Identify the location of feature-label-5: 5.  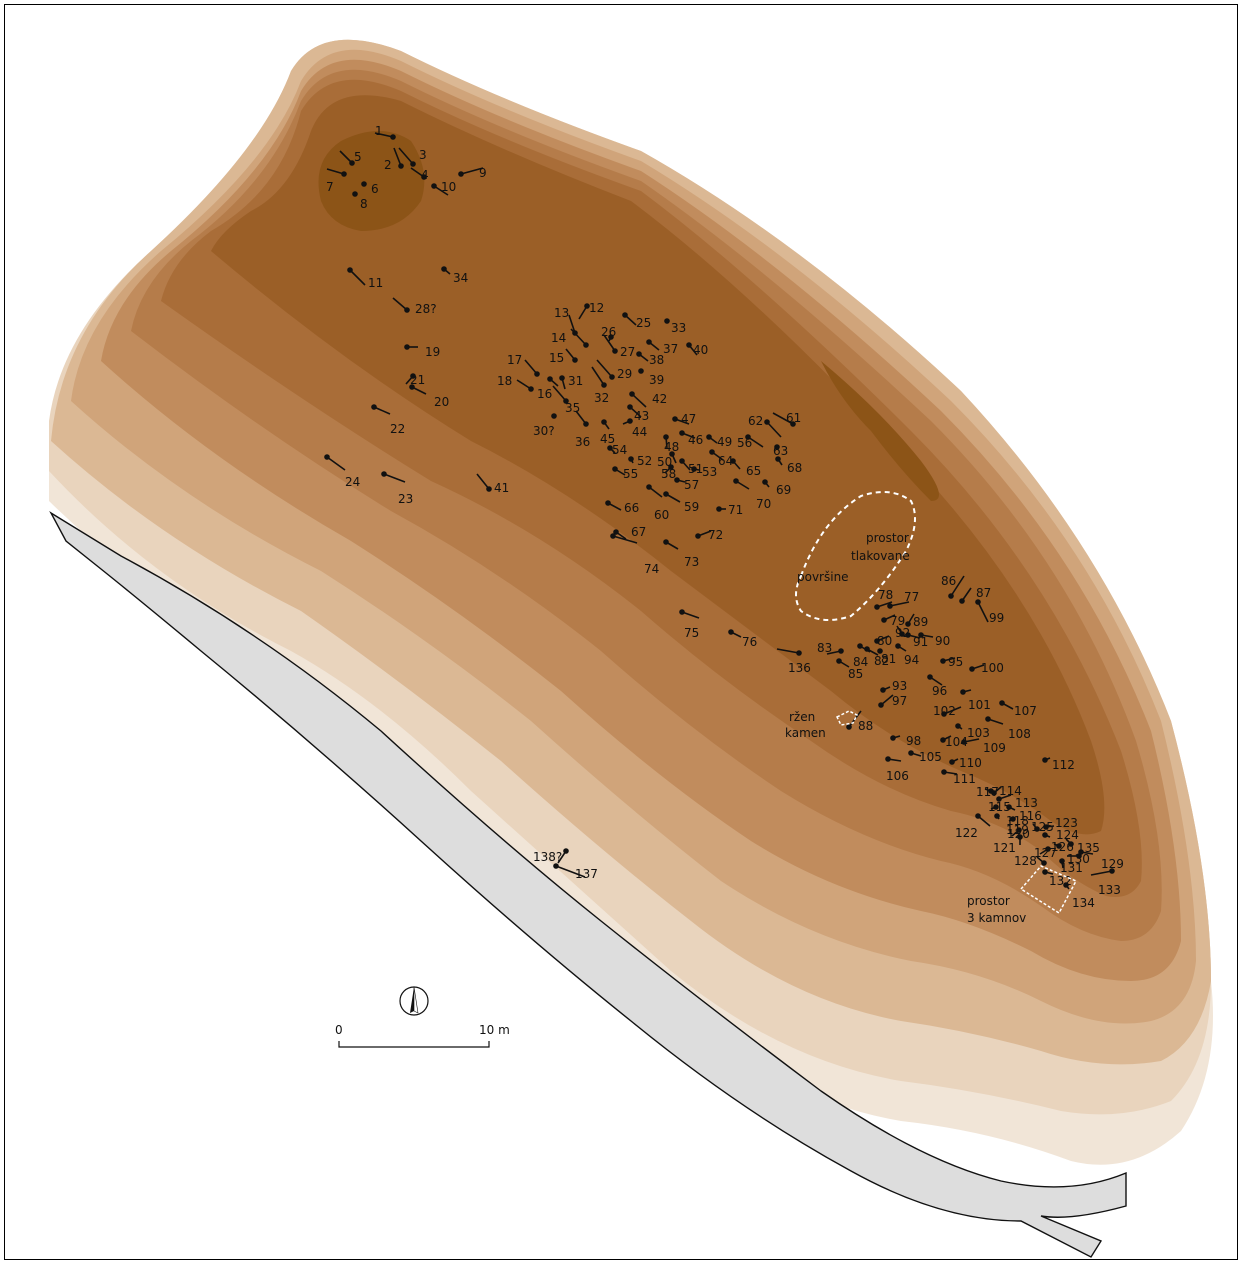
(358, 157).